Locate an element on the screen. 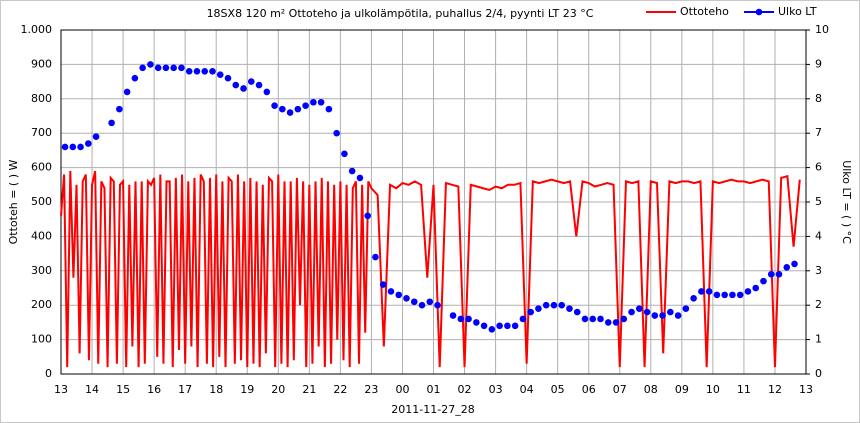  y-tick-label: 800 is located at coordinates (41, 98).